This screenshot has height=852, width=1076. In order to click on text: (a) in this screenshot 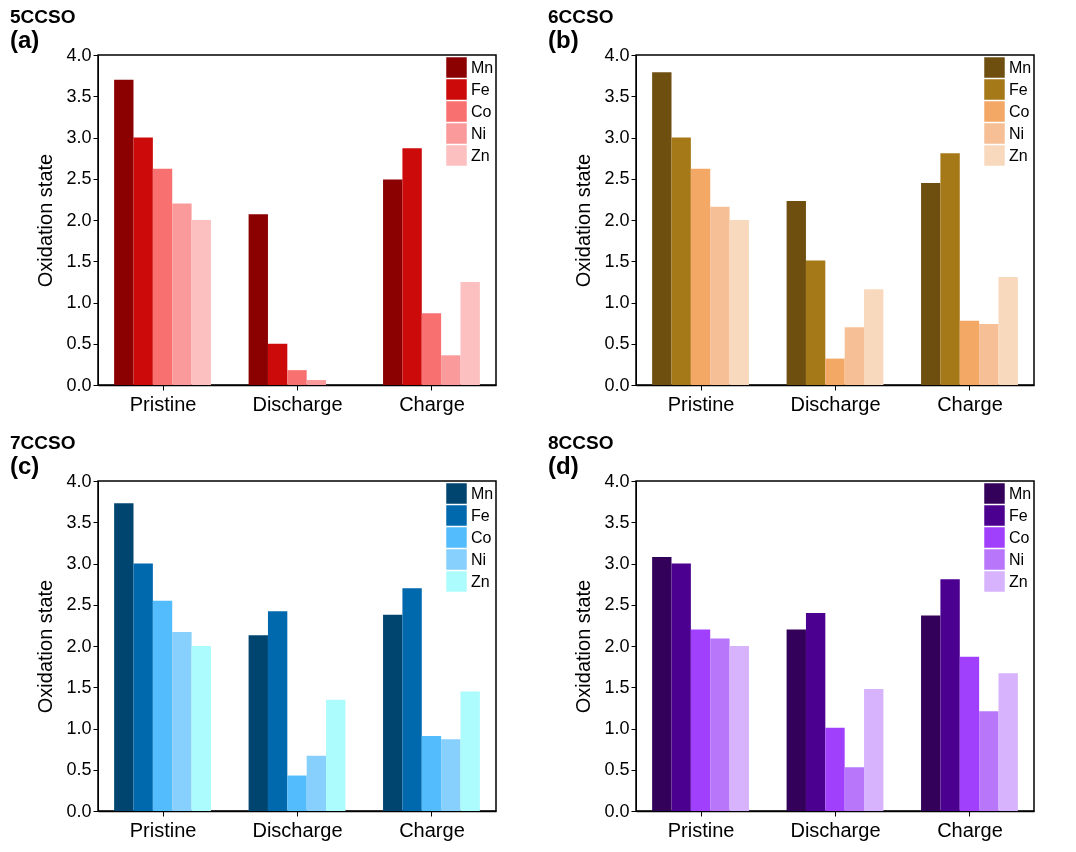, I will do `click(25, 39)`.